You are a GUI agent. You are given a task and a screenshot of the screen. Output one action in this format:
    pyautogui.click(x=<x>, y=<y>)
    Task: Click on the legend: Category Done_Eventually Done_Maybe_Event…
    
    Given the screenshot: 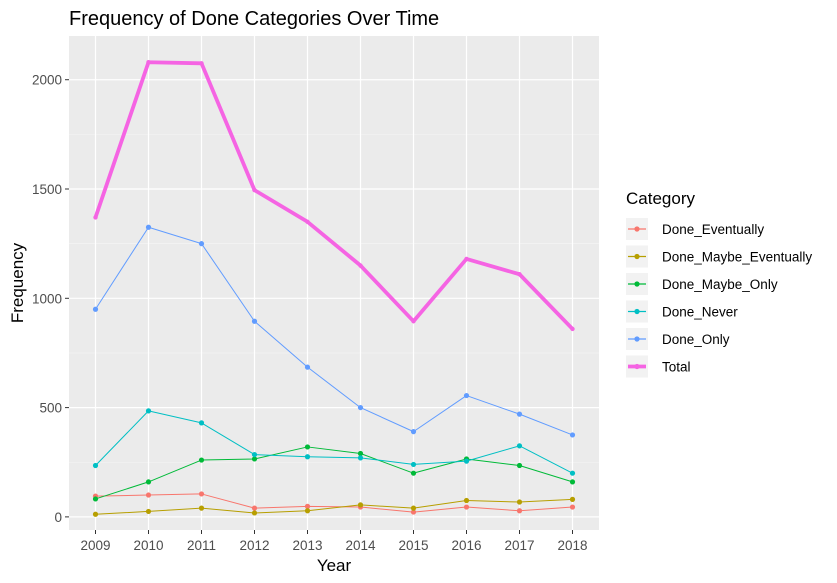 What is the action you would take?
    pyautogui.click(x=719, y=283)
    